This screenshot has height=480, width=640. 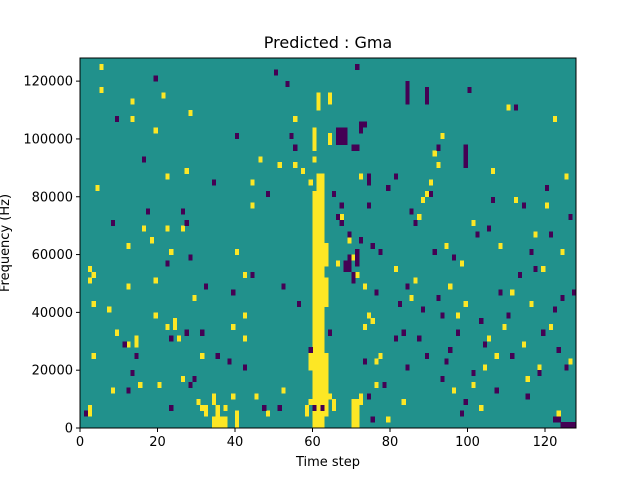 What do you see at coordinates (48, 82) in the screenshot?
I see `y-tick-label: 120000` at bounding box center [48, 82].